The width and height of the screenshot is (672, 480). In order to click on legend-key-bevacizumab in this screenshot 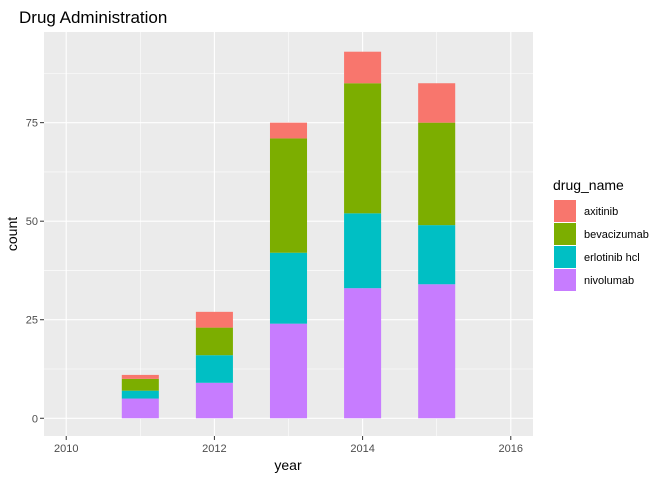, I will do `click(565, 234)`.